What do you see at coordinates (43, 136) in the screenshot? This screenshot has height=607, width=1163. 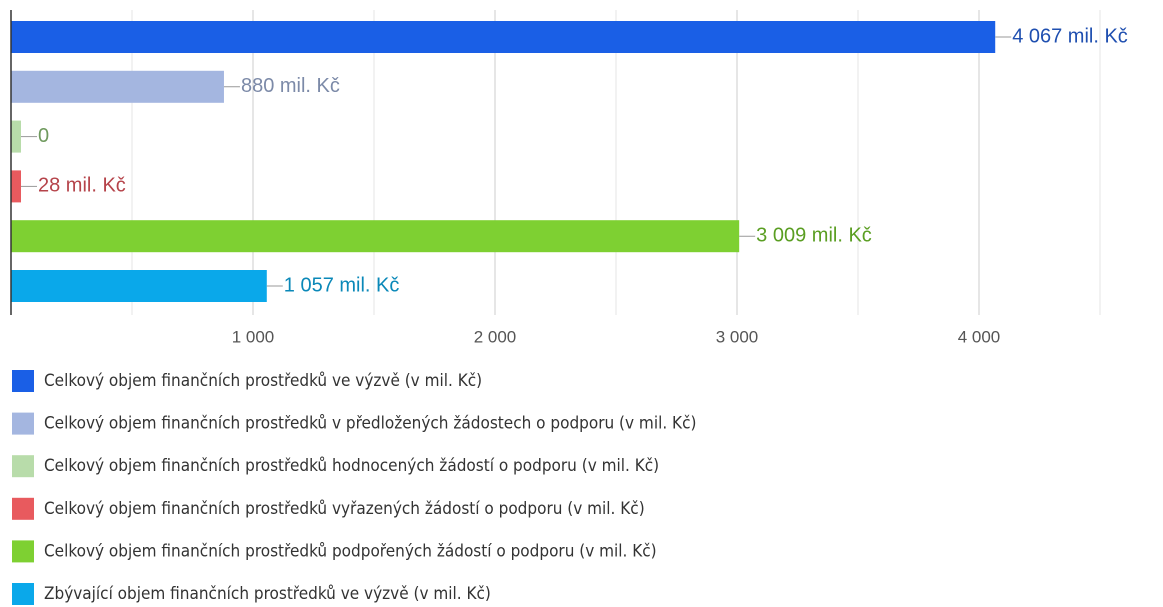 I see `value-label: 0` at bounding box center [43, 136].